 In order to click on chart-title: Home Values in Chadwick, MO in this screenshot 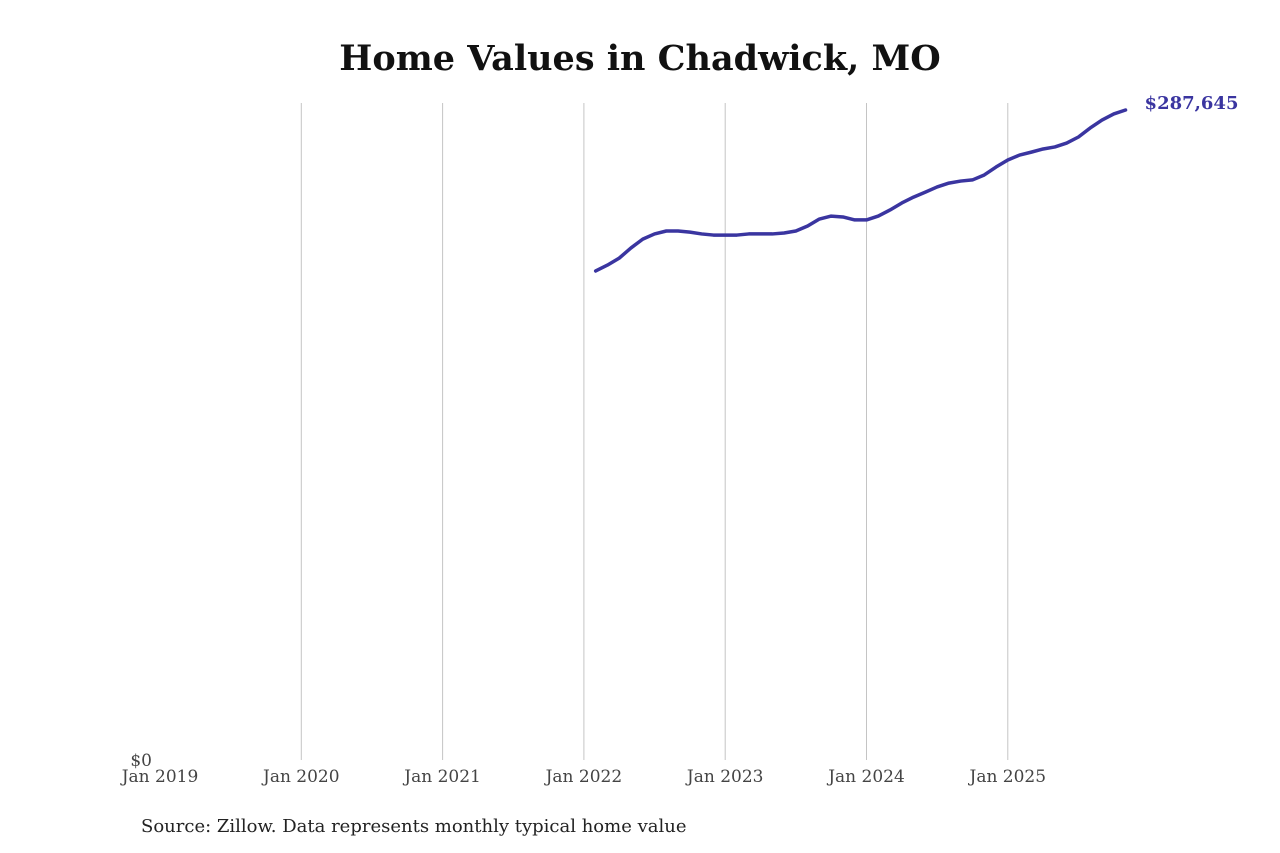, I will do `click(640, 58)`.